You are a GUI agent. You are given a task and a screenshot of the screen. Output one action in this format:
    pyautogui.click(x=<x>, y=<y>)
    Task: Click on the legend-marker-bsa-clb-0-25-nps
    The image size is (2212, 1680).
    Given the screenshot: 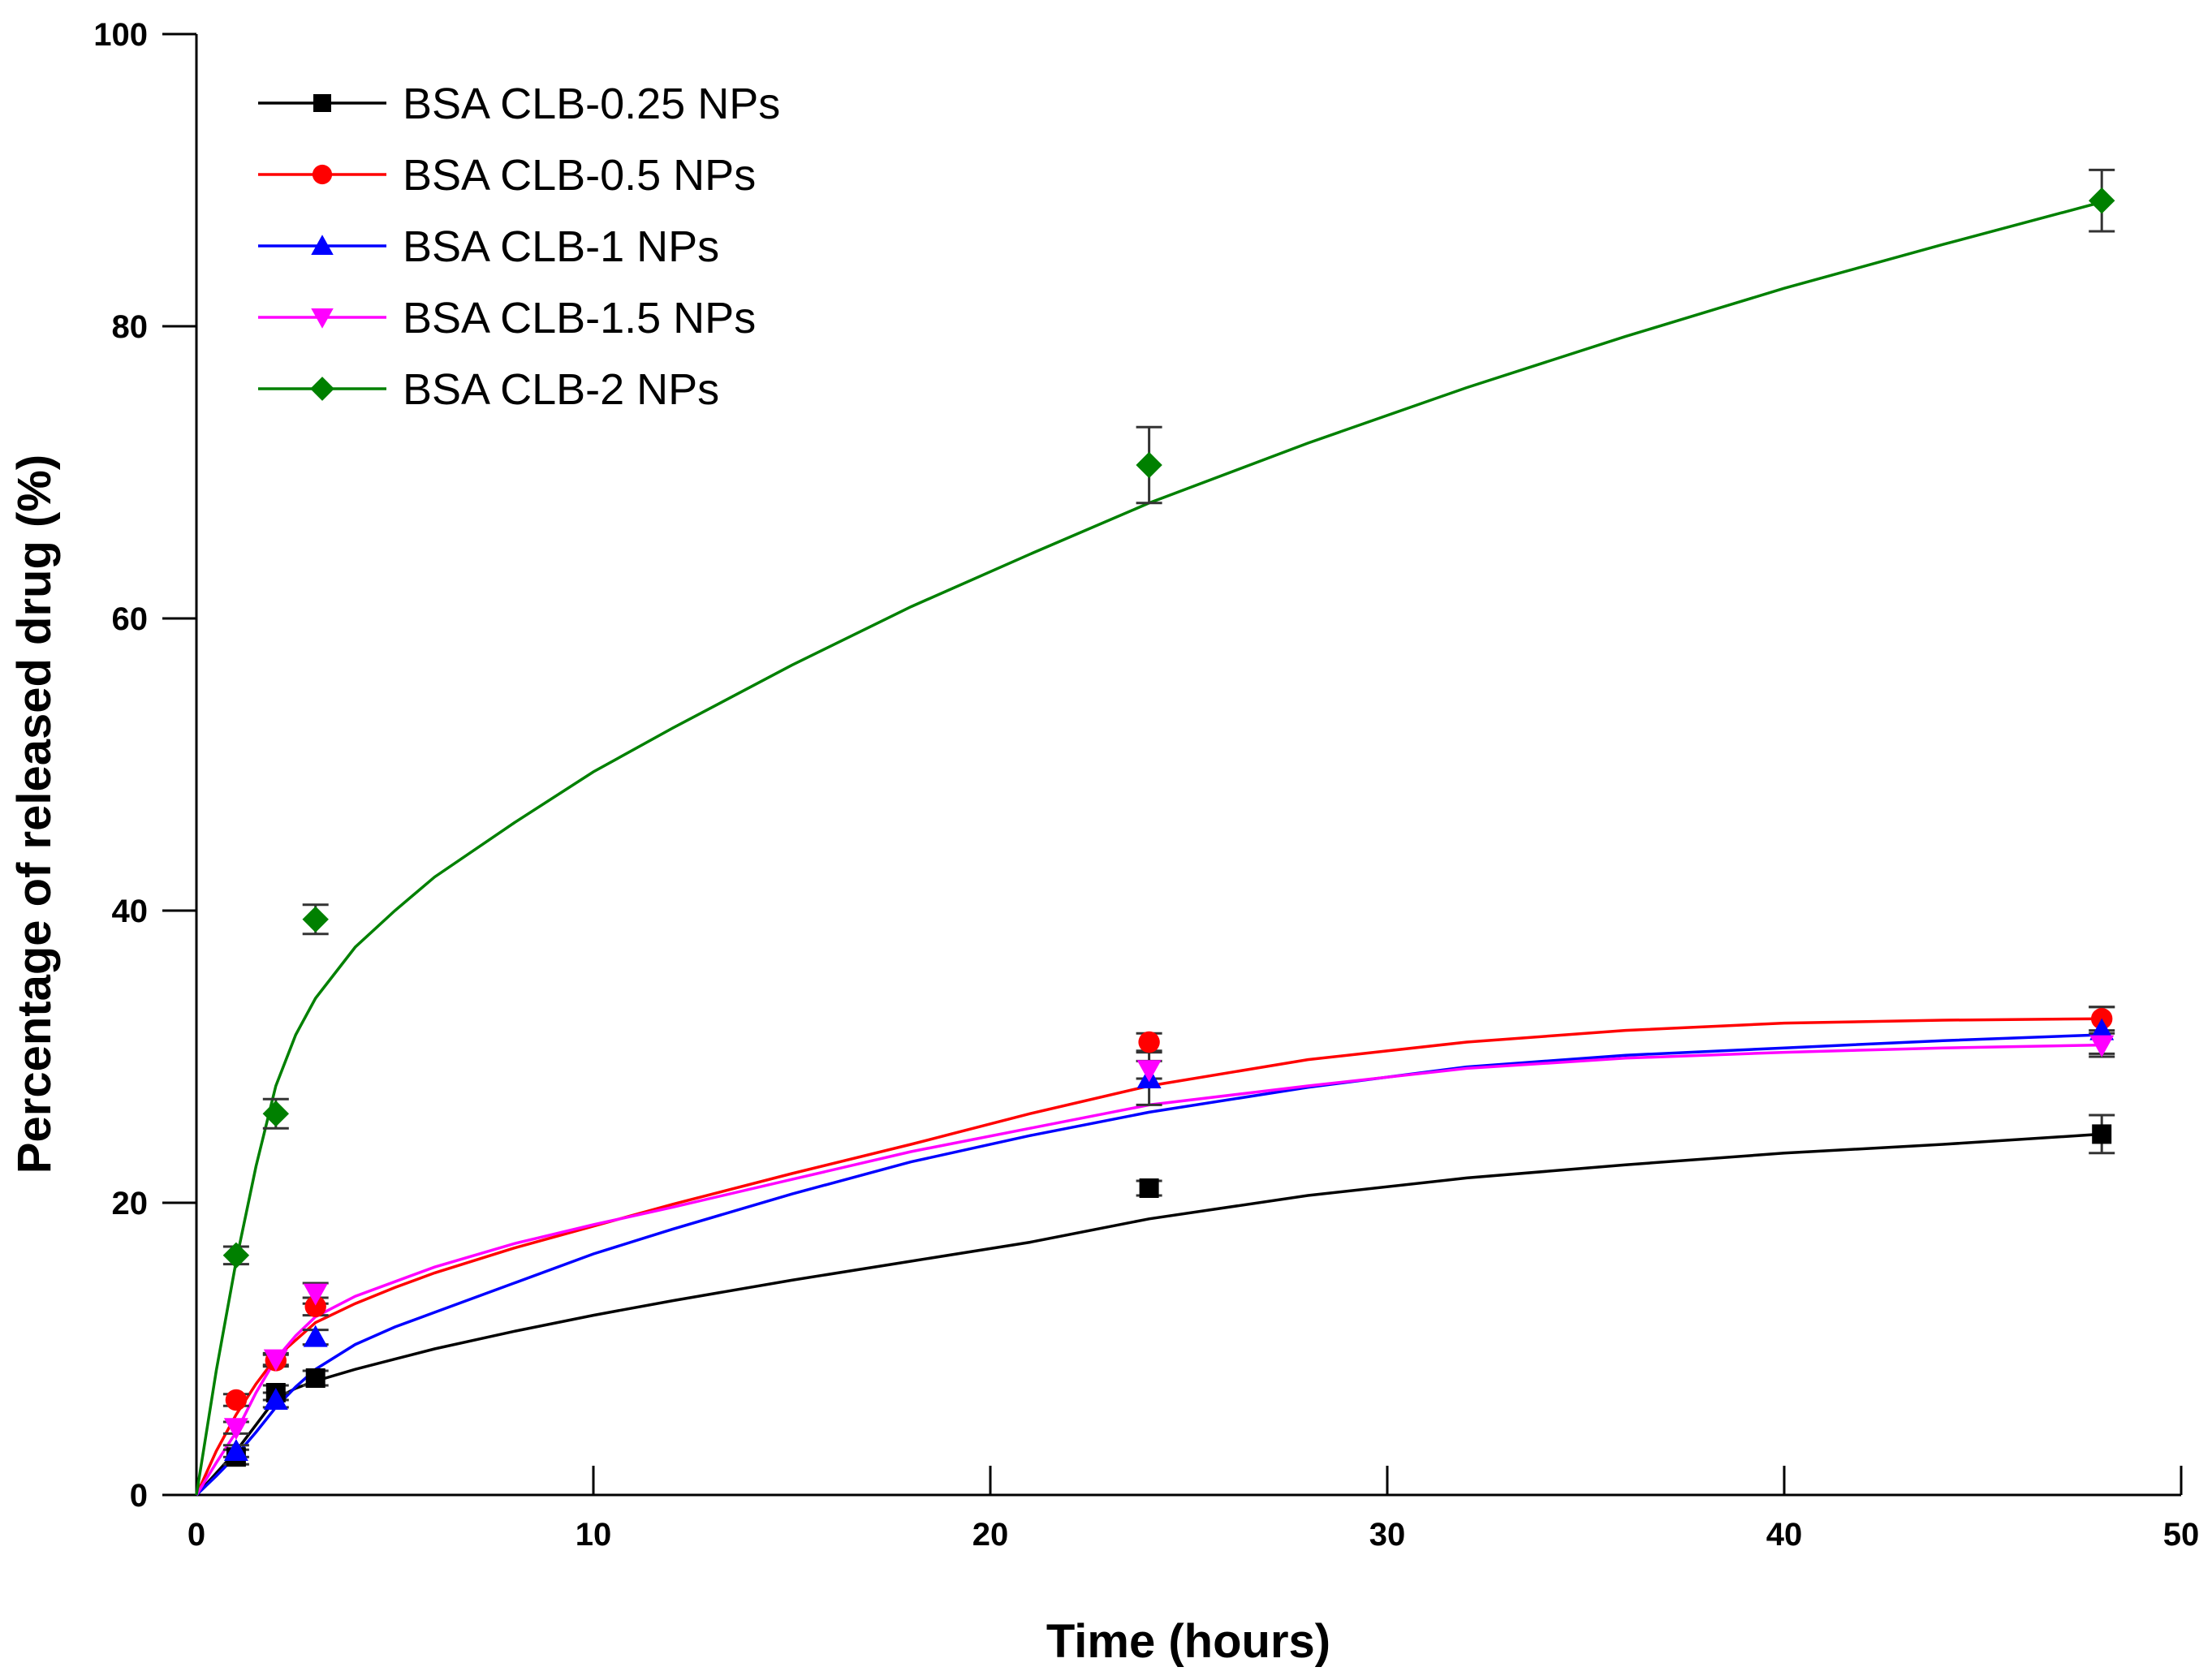 What is the action you would take?
    pyautogui.click(x=322, y=103)
    